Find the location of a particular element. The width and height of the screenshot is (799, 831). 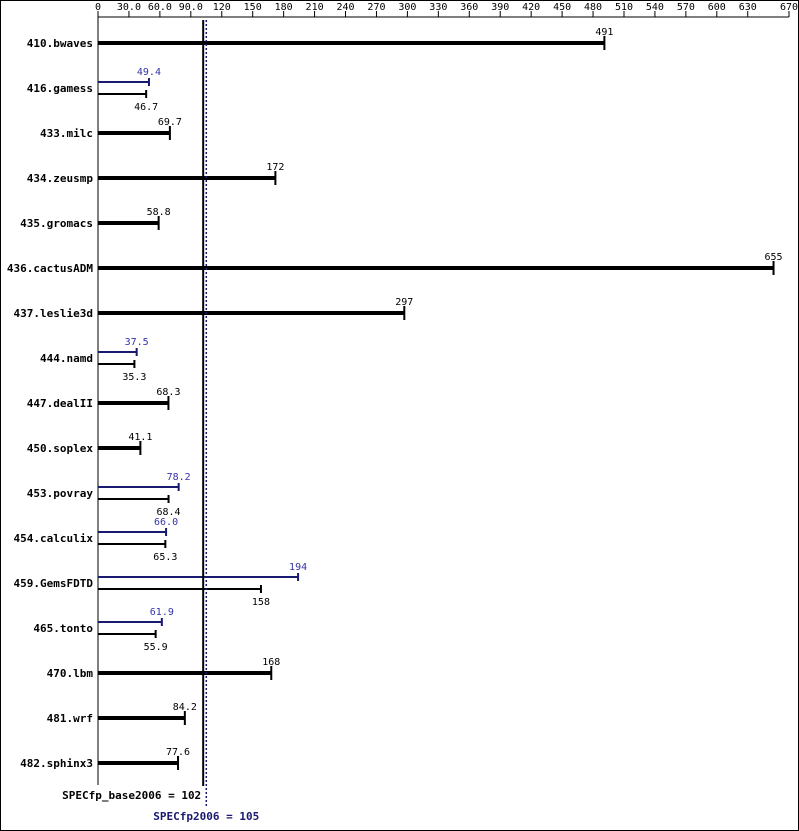

x-tick-label: 330 is located at coordinates (438, 7).